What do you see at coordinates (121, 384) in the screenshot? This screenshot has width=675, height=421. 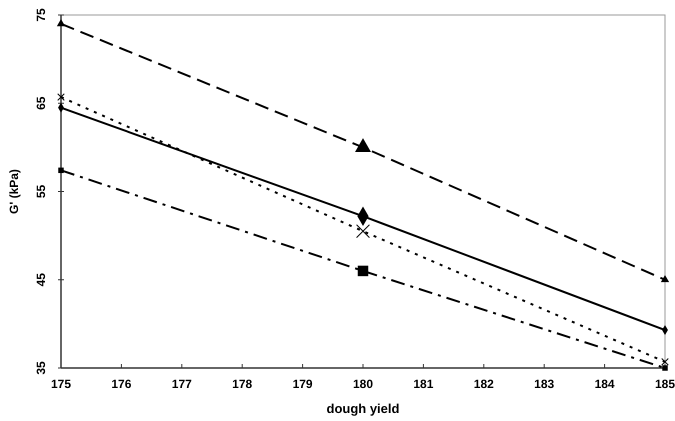 I see `x-tick-label: 176` at bounding box center [121, 384].